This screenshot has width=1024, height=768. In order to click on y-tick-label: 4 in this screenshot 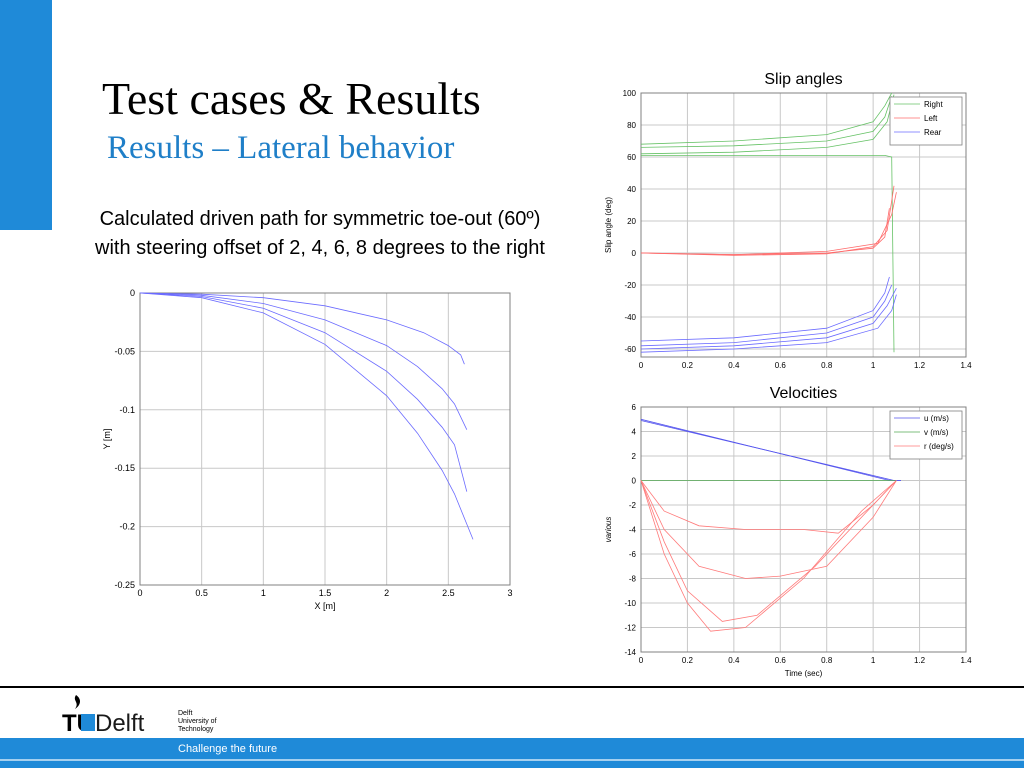, I will do `click(634, 432)`.